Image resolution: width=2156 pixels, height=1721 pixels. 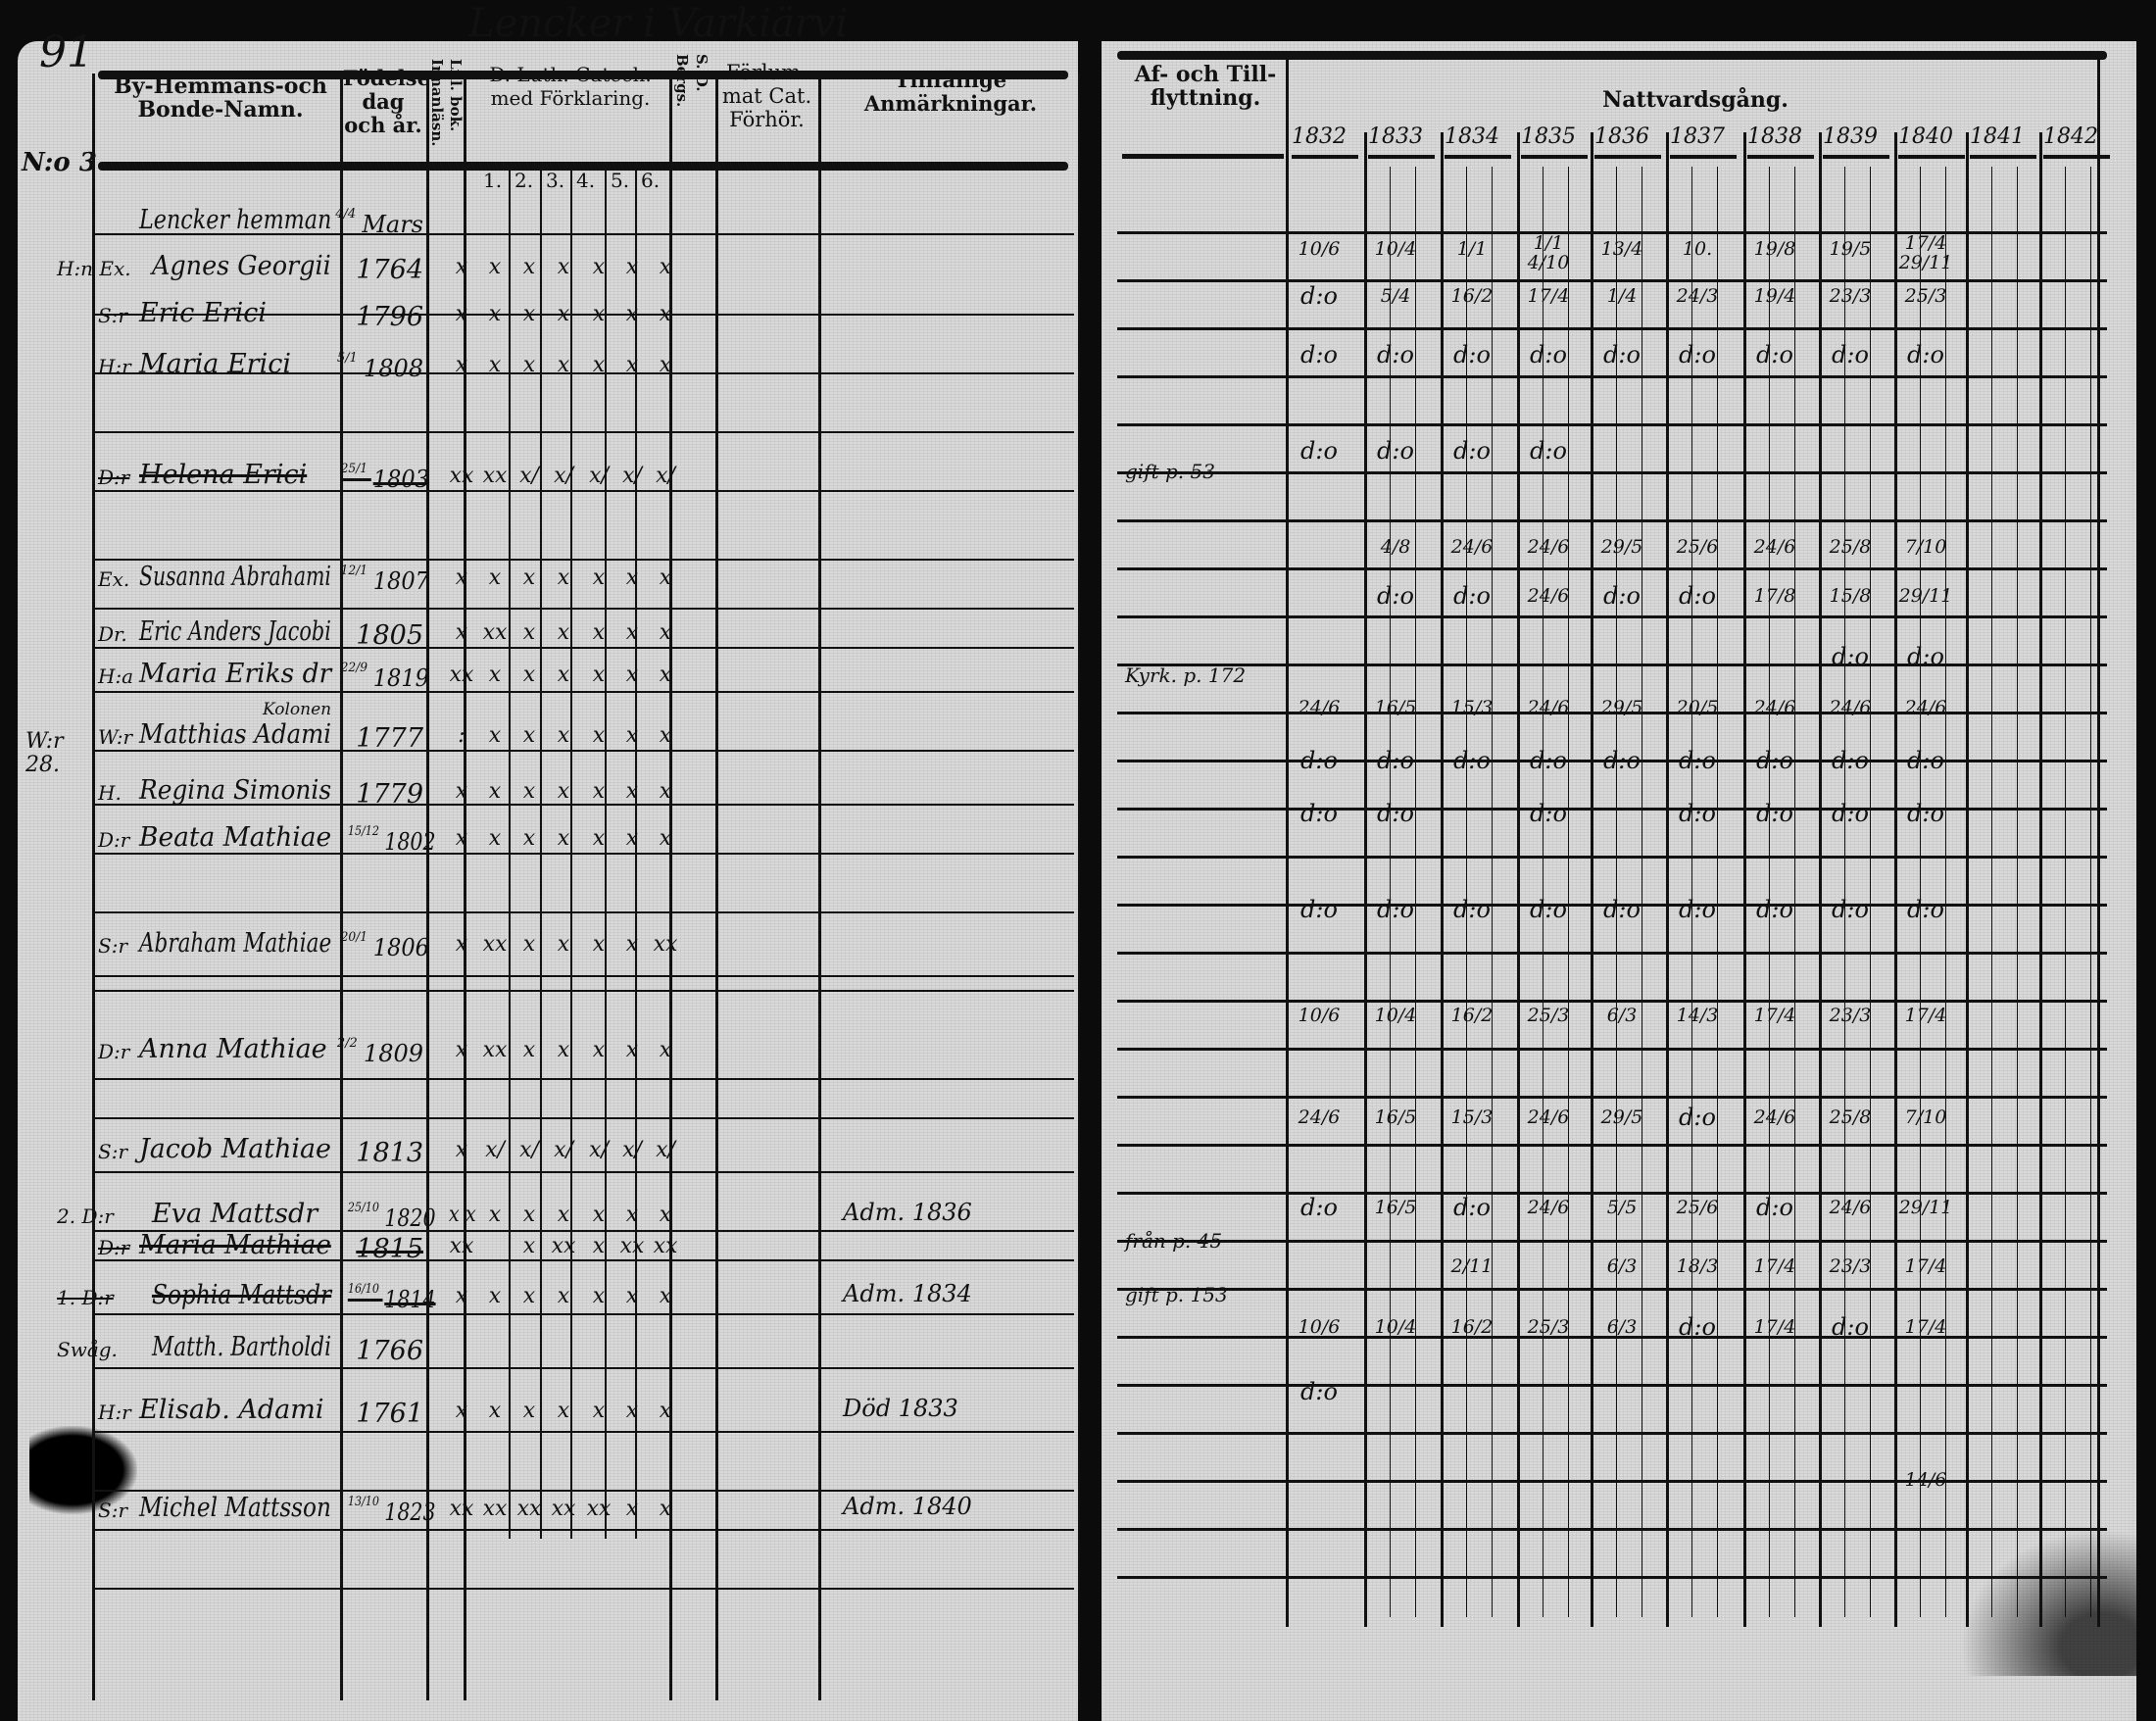 What do you see at coordinates (114, 579) in the screenshot?
I see `entry-prefix: Ex.` at bounding box center [114, 579].